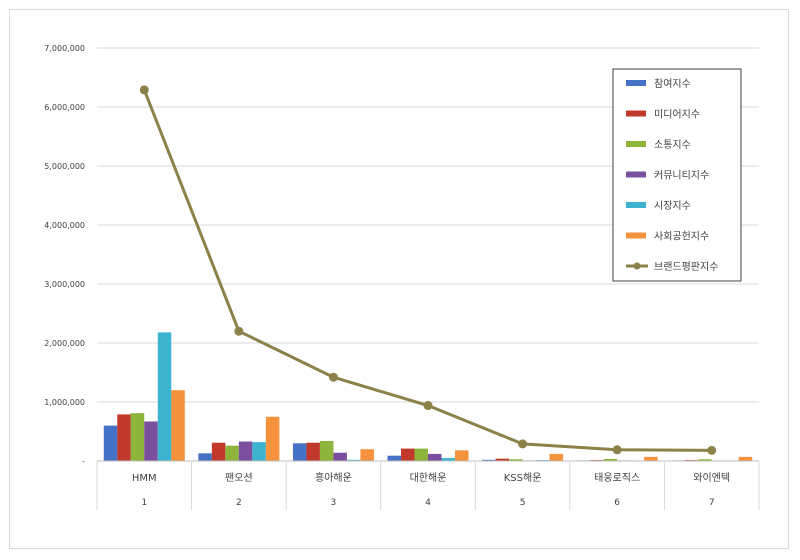  What do you see at coordinates (239, 331) in the screenshot?
I see `line-point-팬오션` at bounding box center [239, 331].